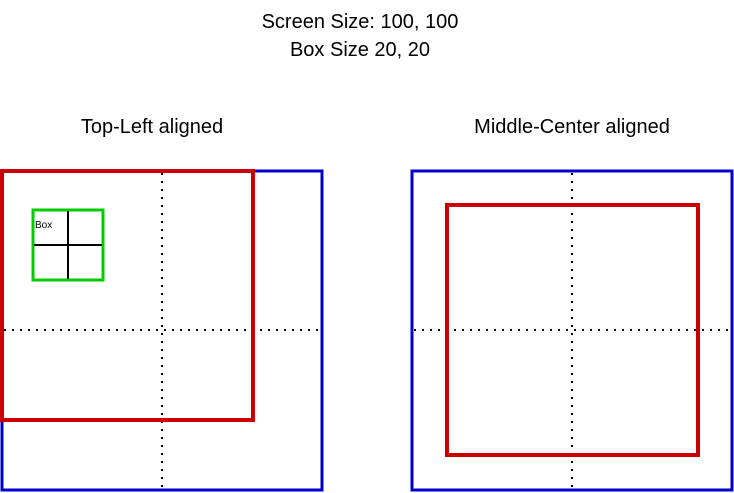  What do you see at coordinates (572, 127) in the screenshot?
I see `panel-title-middle-center: Middle-Center aligned` at bounding box center [572, 127].